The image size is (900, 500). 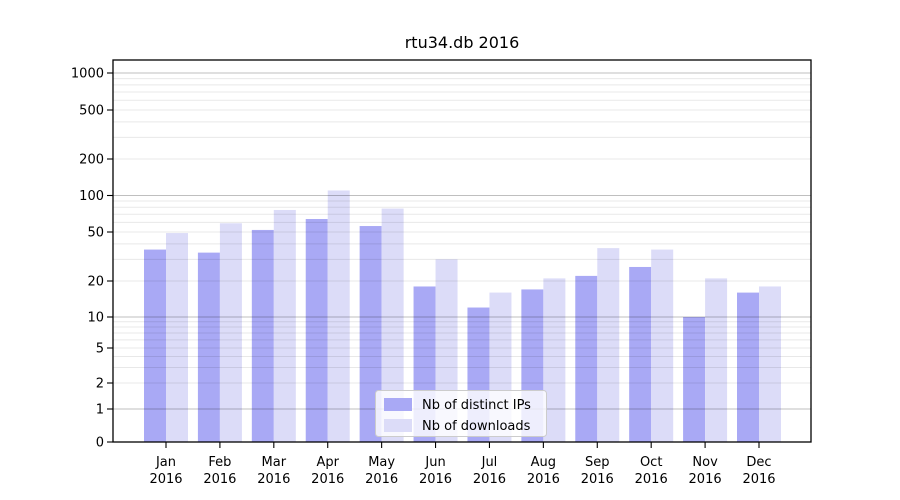 I want to click on x-tick-label-month: Jan, so click(x=165, y=462).